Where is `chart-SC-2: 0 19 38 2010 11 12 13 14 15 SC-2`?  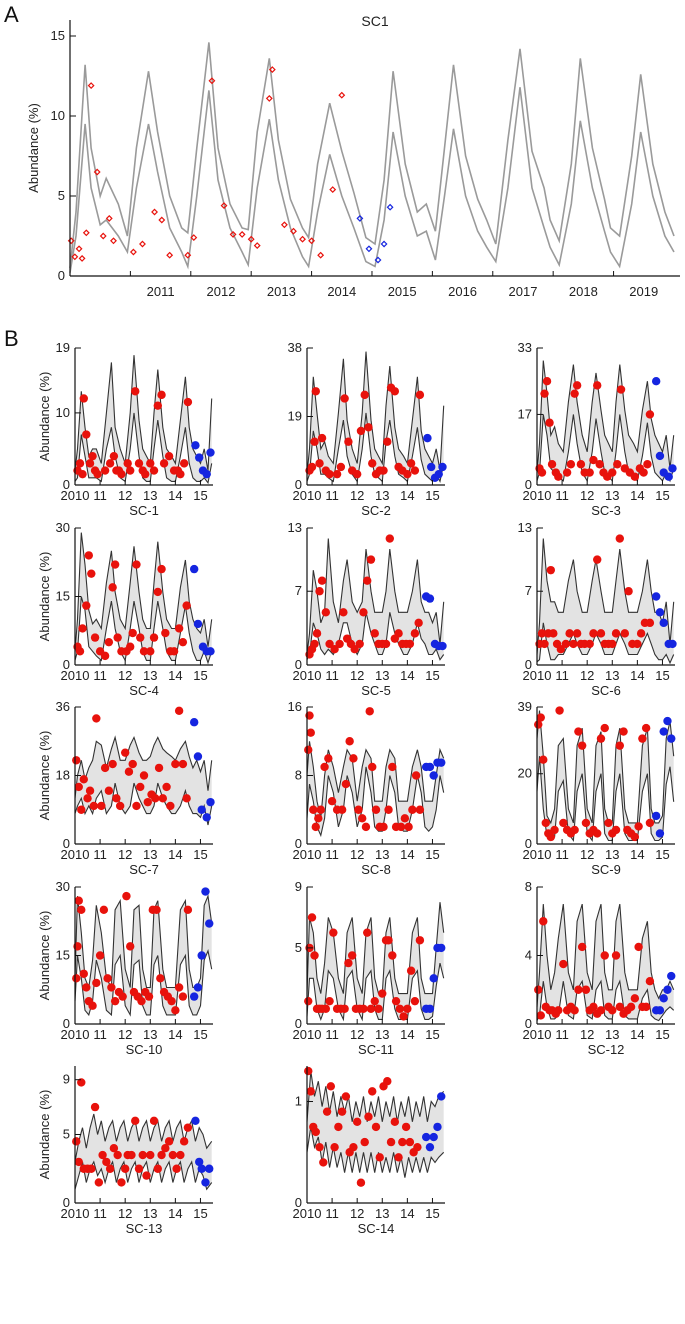 chart-SC-2: 0 19 38 2010 11 12 13 14 15 SC-2 is located at coordinates (367, 429).